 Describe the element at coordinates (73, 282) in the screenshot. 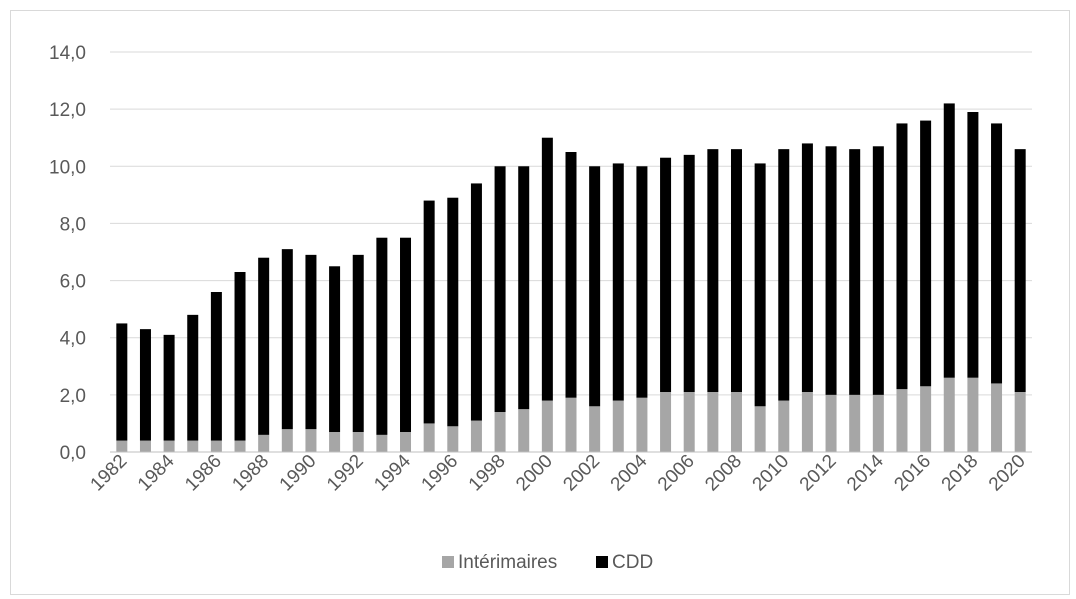

I see `y-tick-label: 6,0` at that location.